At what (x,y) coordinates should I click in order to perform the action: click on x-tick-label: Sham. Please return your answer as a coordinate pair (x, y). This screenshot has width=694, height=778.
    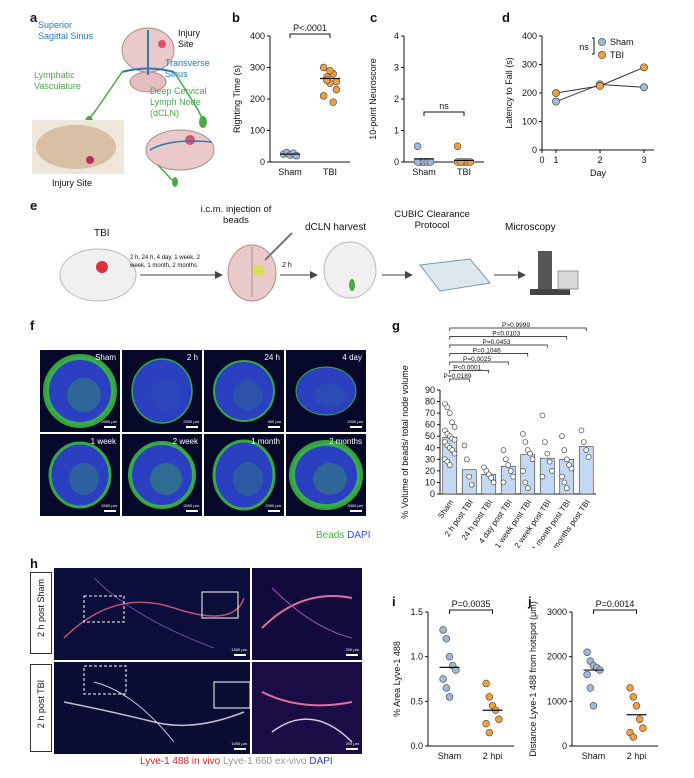
    Looking at the image, I should click on (290, 172).